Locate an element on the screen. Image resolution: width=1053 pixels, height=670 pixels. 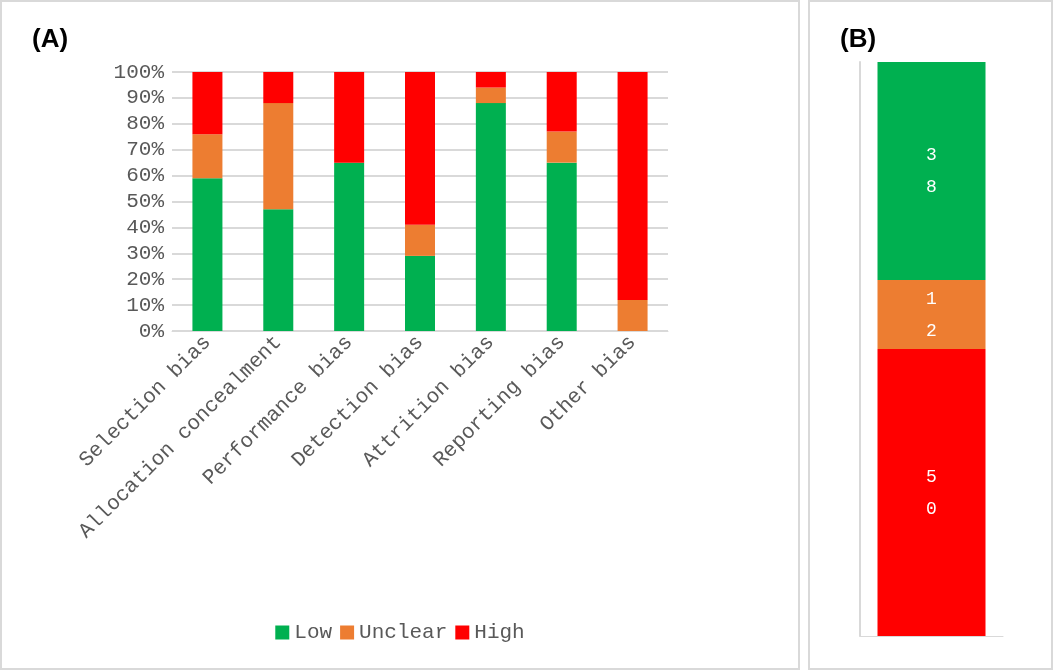
y-tick-label: 40% is located at coordinates (145, 227).